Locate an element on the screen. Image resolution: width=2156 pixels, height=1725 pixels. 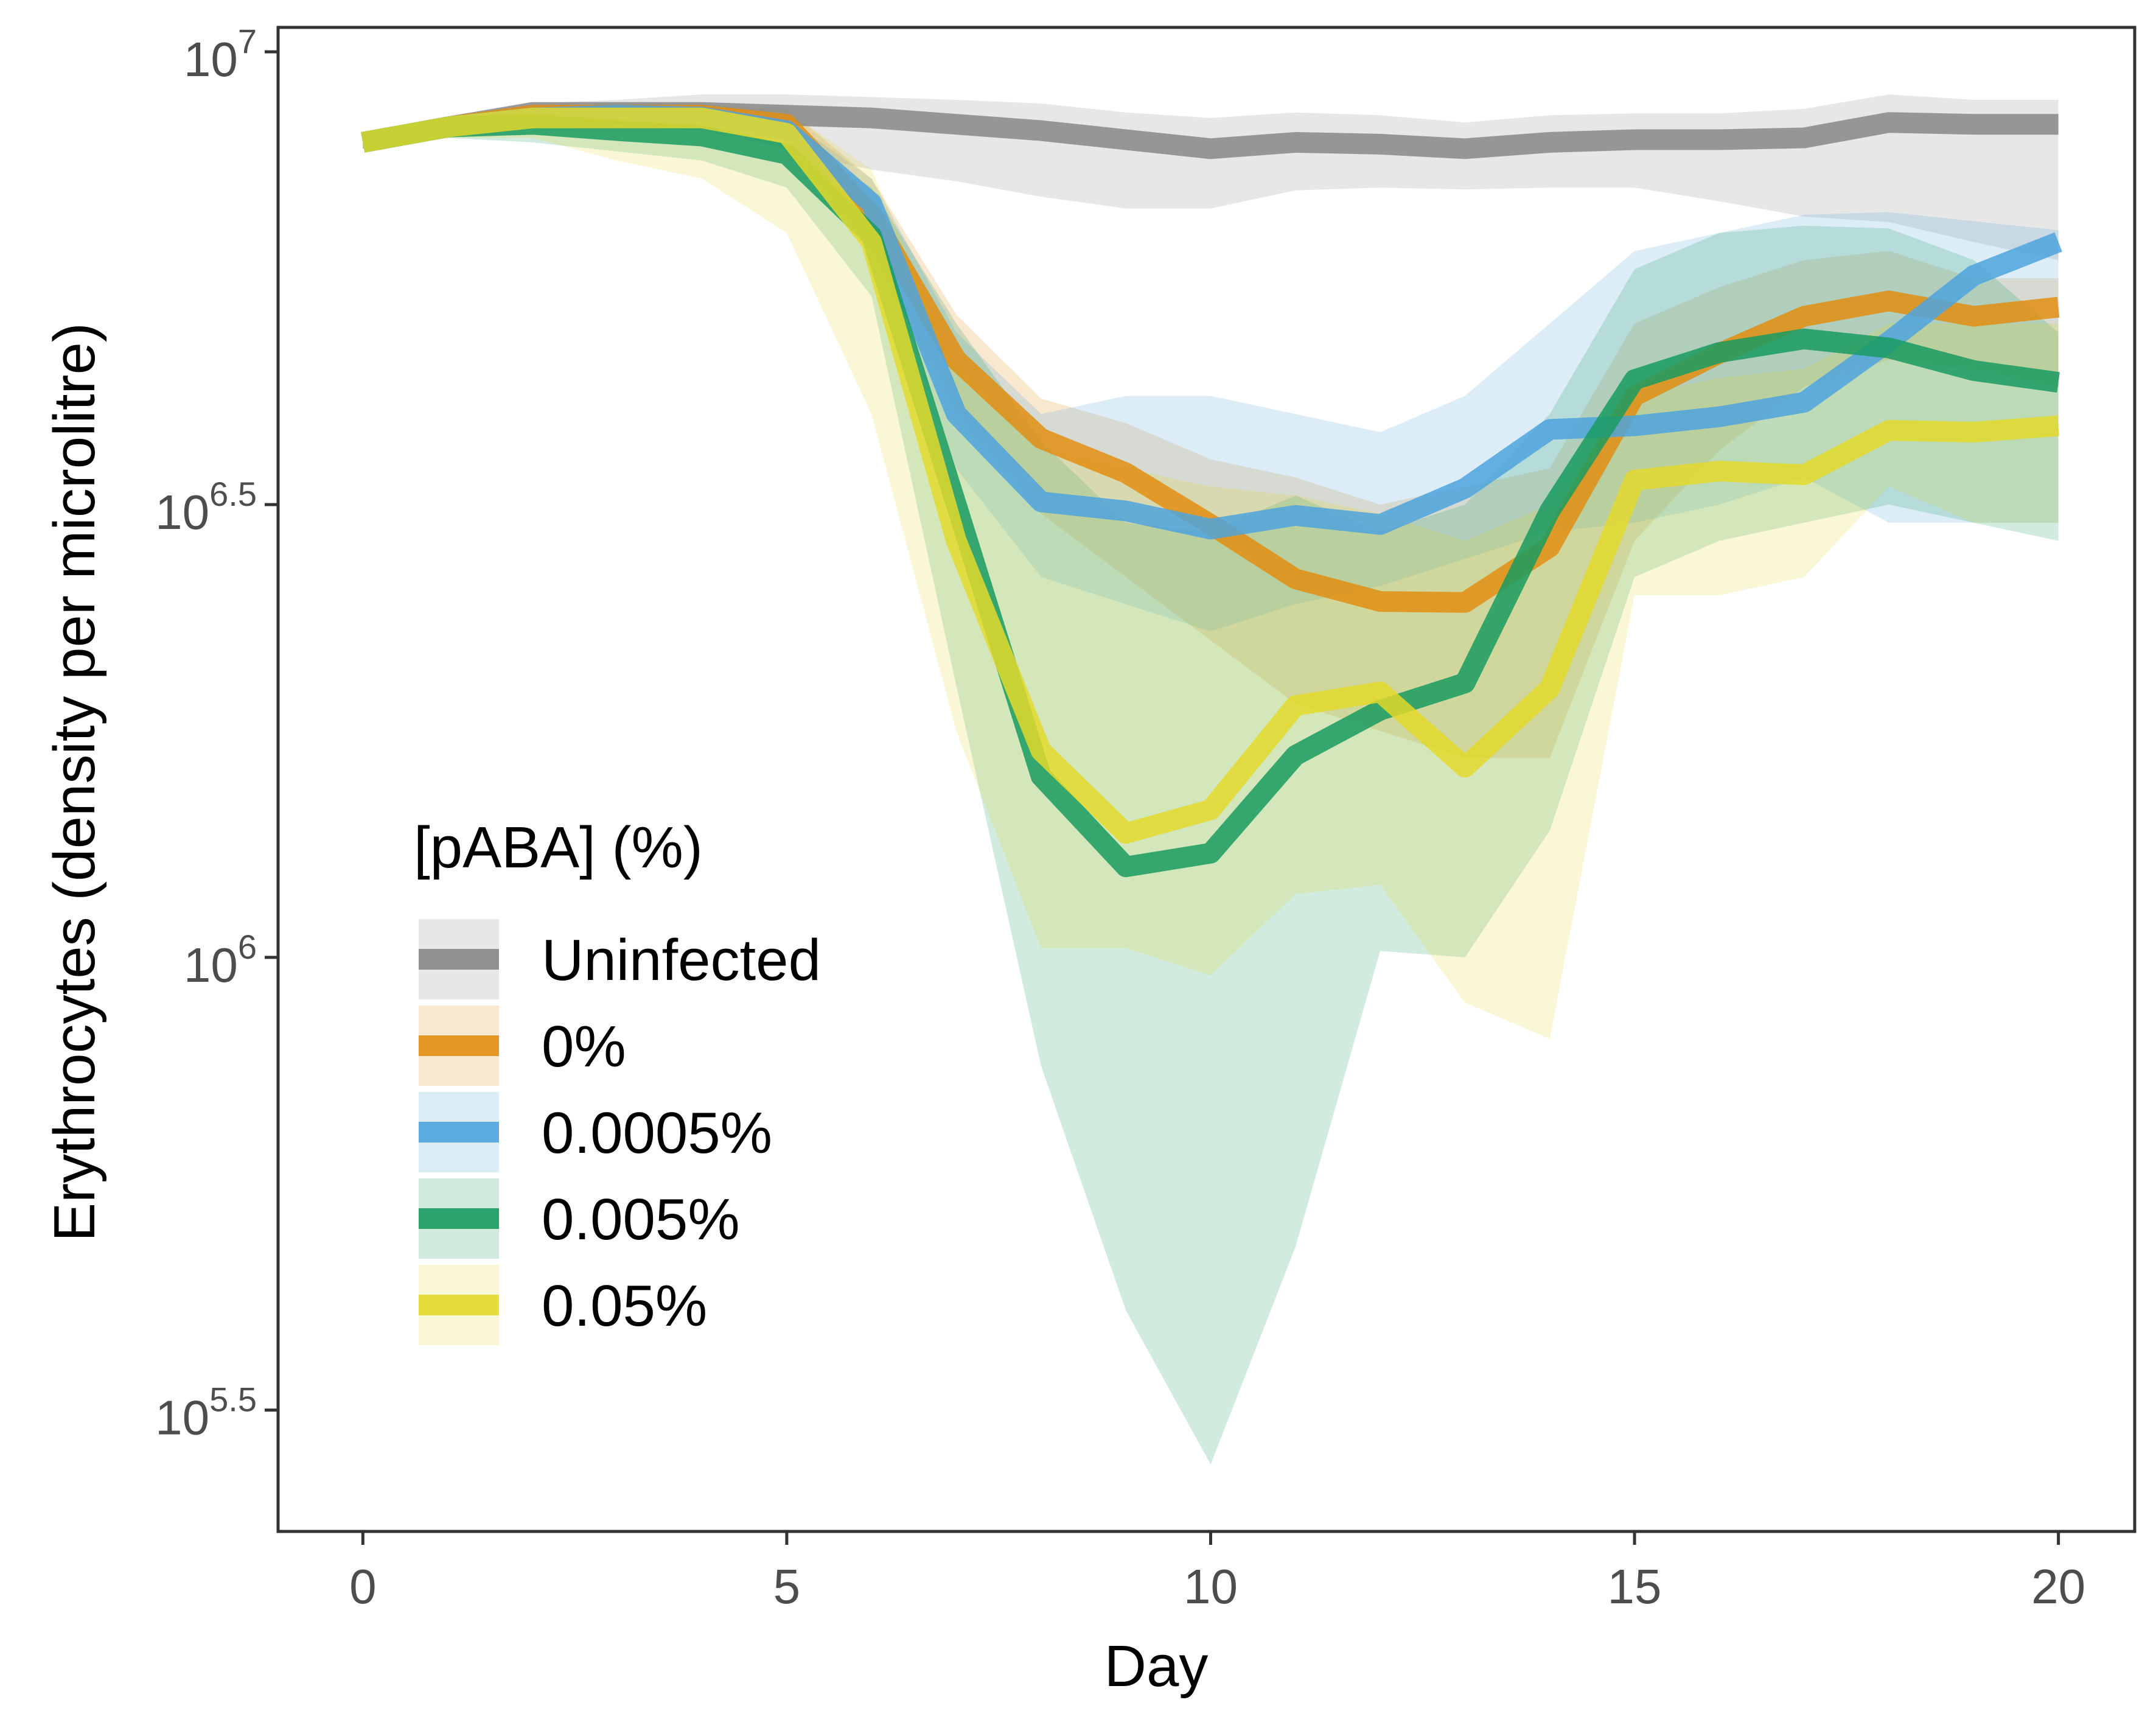
legend-label: Uninfected is located at coordinates (682, 960).